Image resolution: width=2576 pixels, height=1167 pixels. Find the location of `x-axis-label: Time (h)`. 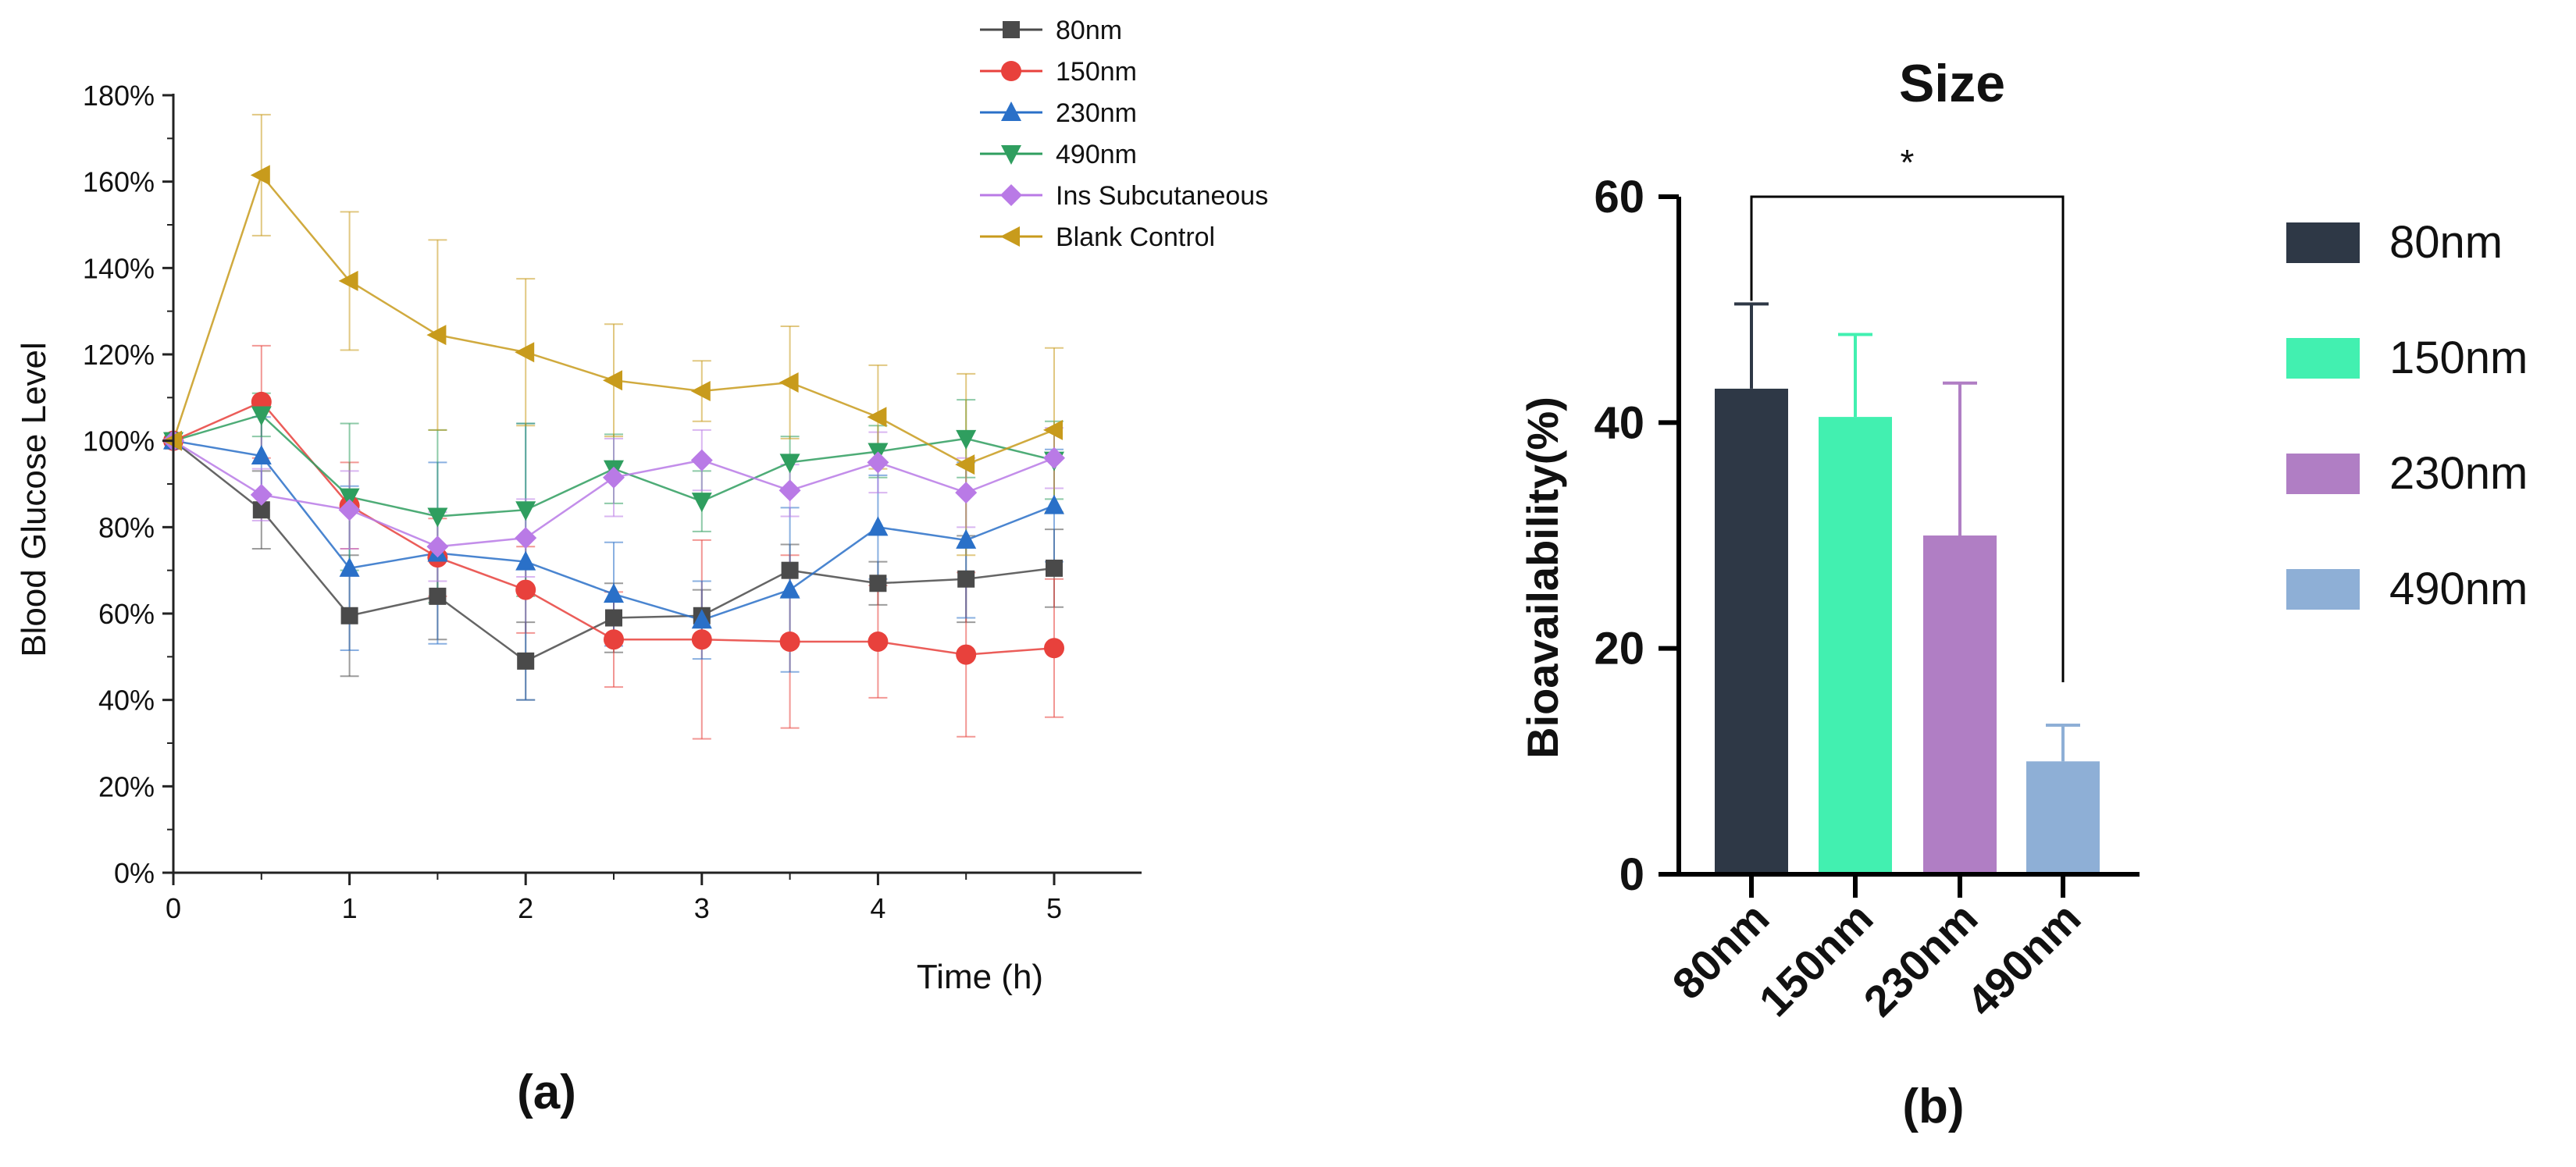

x-axis-label: Time (h) is located at coordinates (980, 977).